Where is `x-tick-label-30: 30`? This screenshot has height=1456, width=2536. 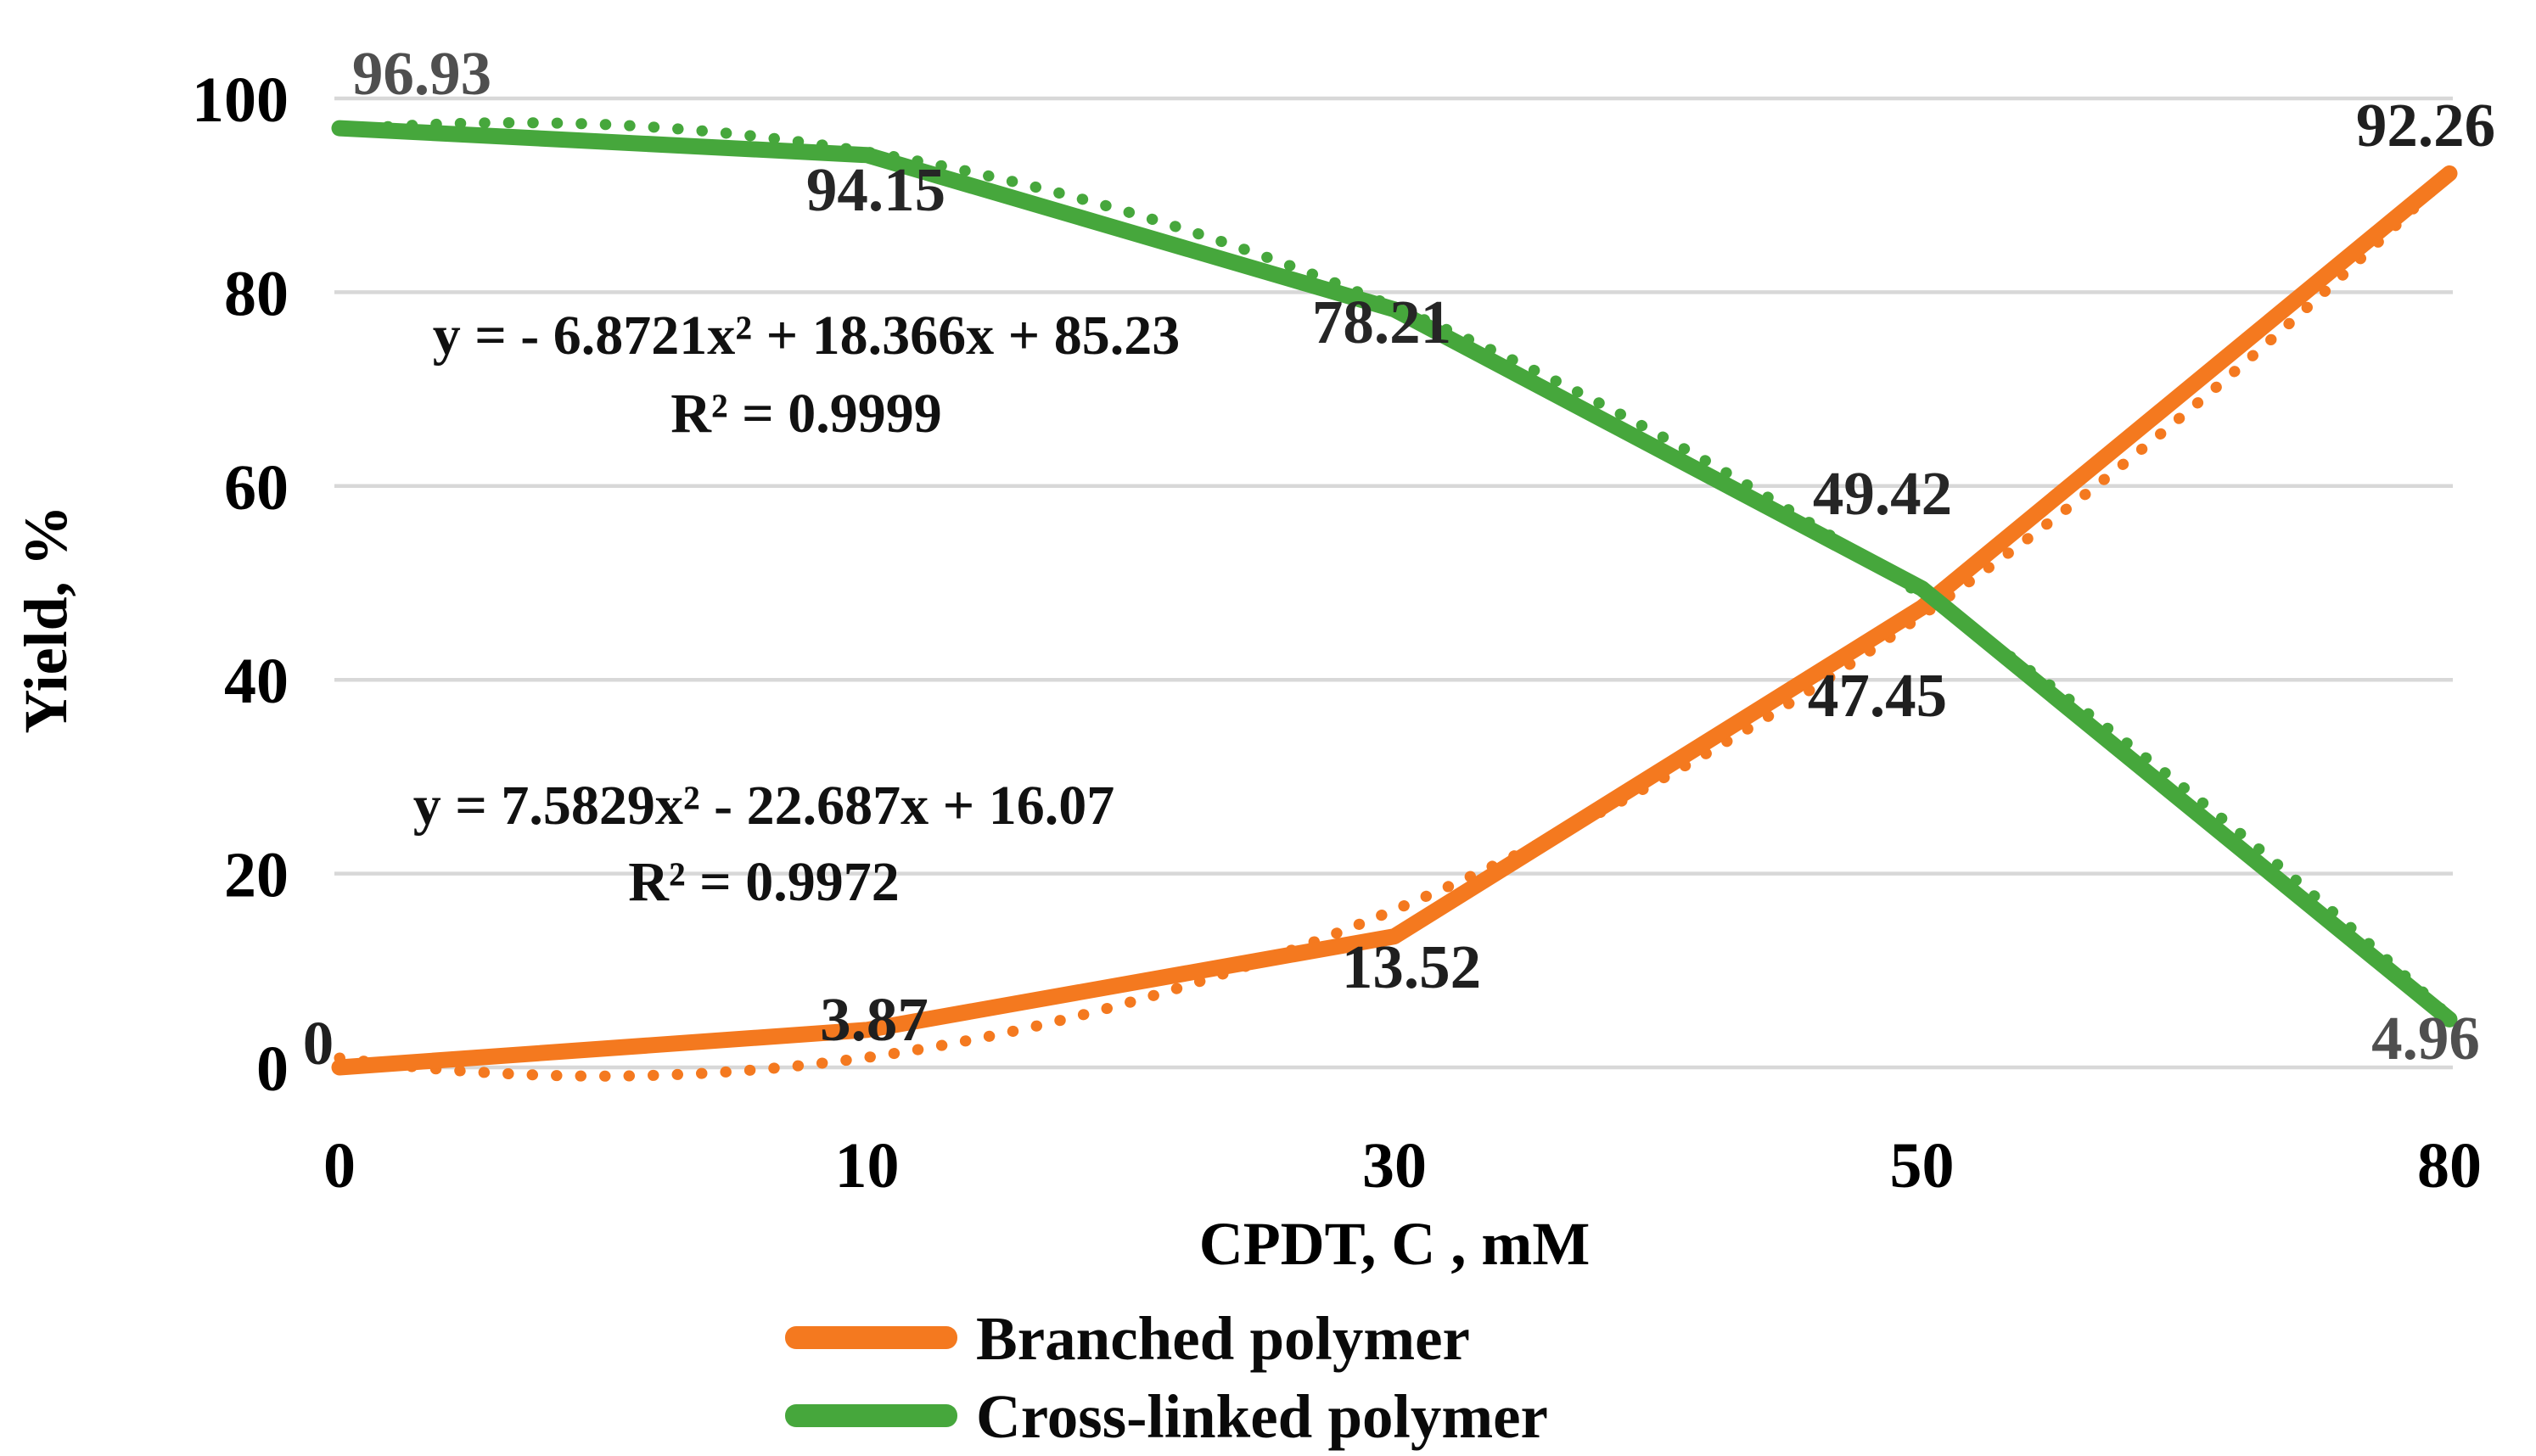 x-tick-label-30: 30 is located at coordinates (1394, 1165).